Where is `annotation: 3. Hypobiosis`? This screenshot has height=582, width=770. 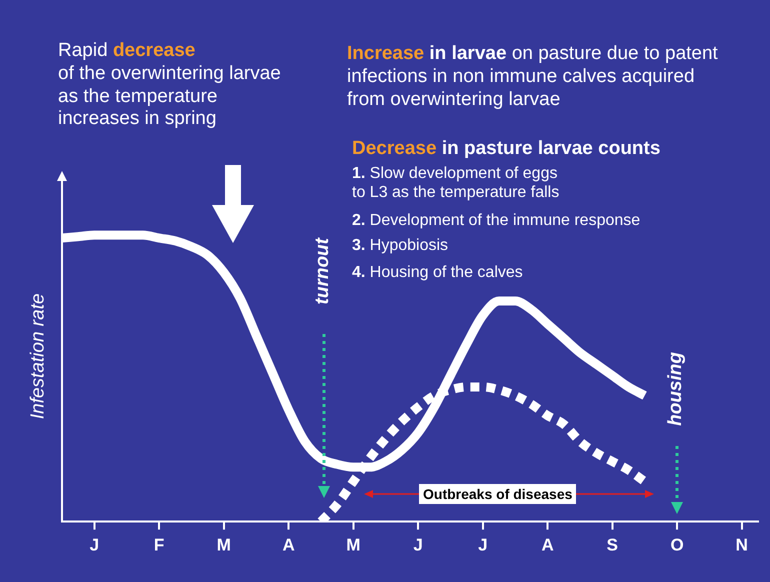 annotation: 3. Hypobiosis is located at coordinates (400, 246).